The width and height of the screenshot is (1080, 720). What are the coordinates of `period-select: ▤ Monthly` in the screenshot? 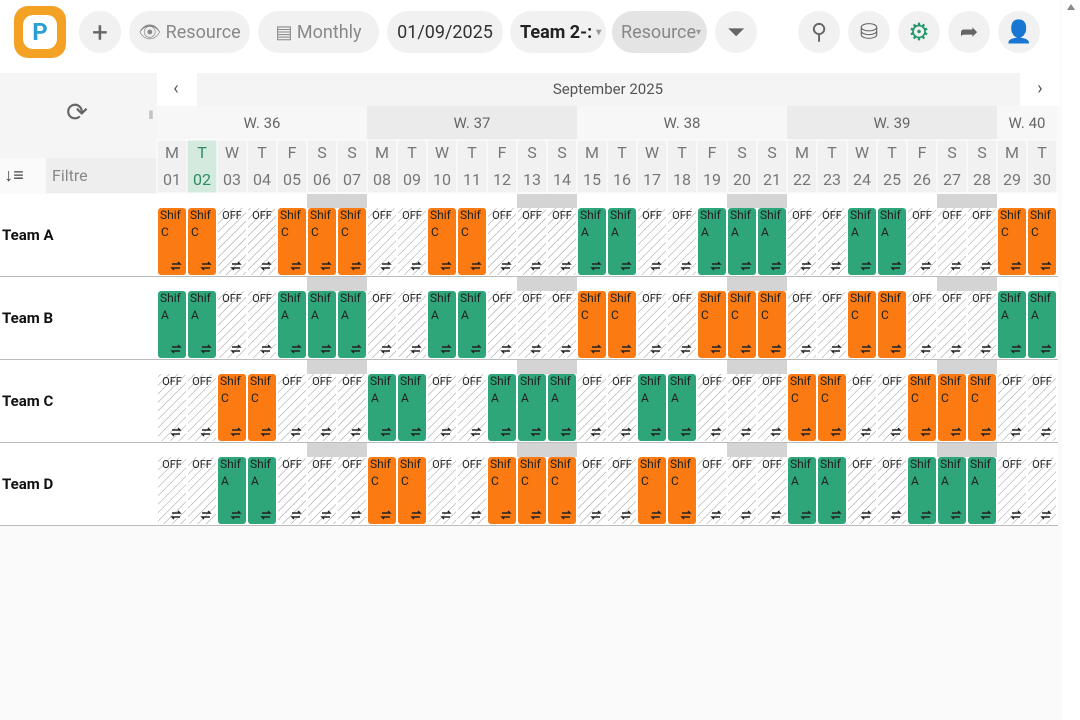 It's located at (318, 32).